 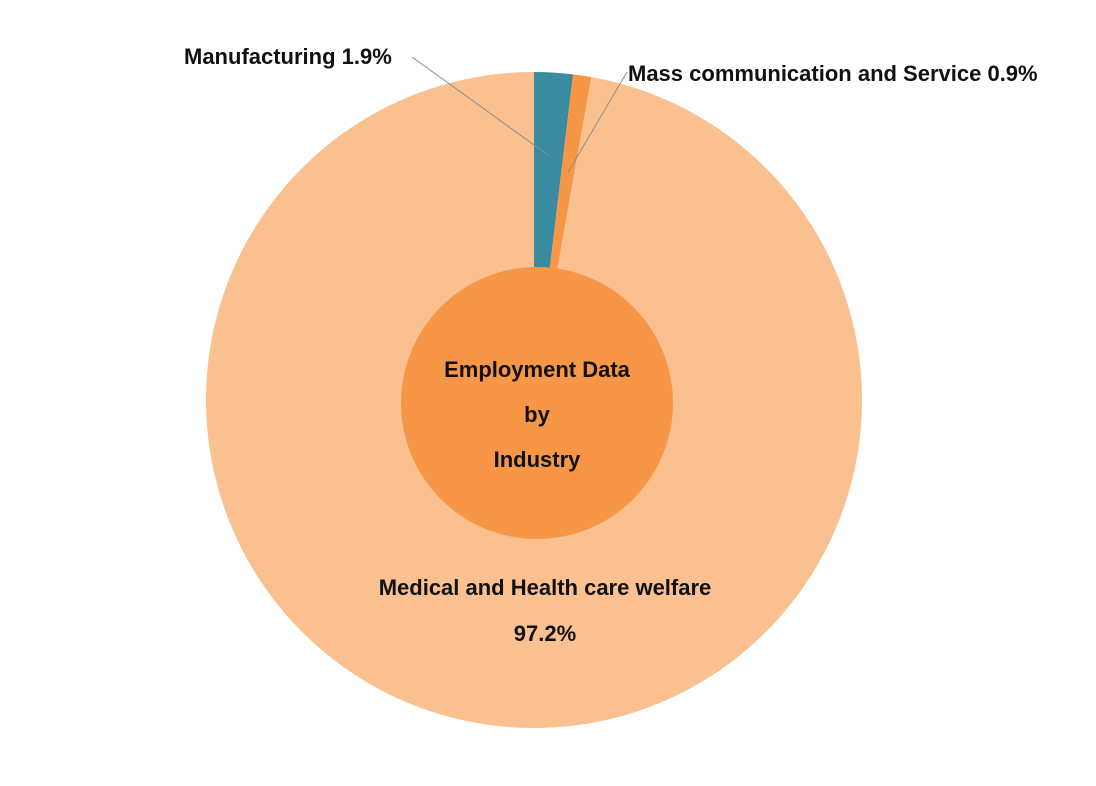 What do you see at coordinates (538, 459) in the screenshot?
I see `center-title-line-3: Industry` at bounding box center [538, 459].